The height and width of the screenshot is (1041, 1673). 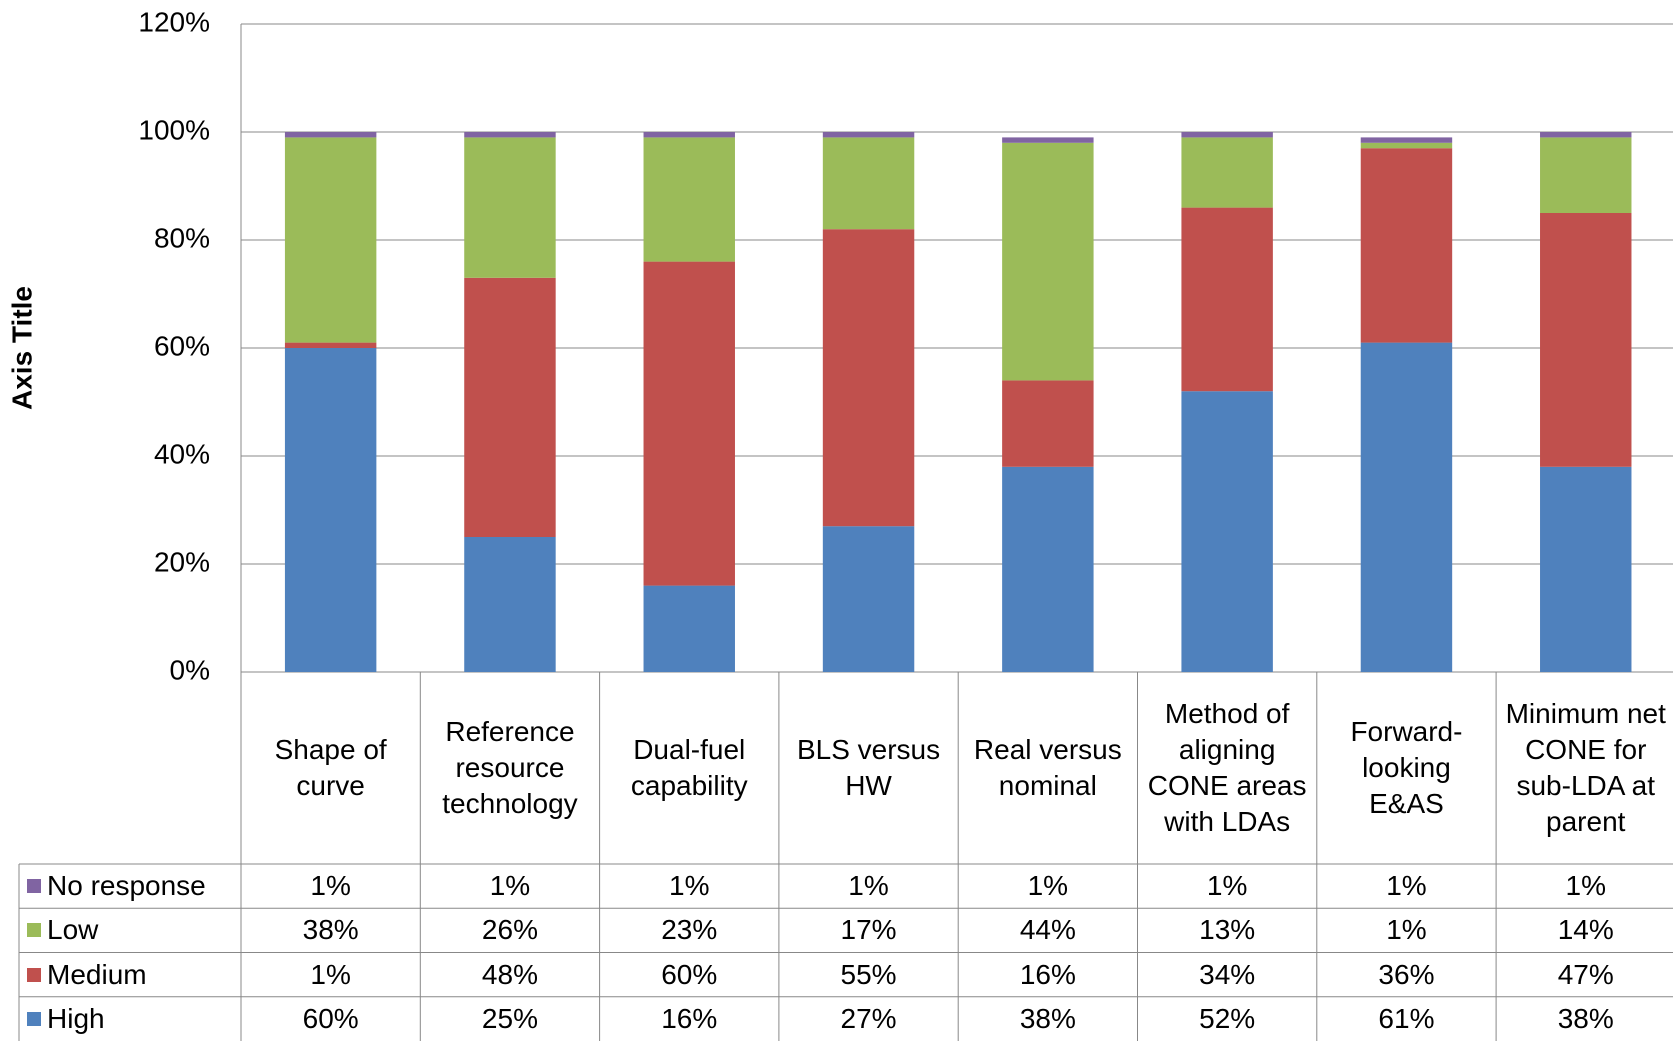 I want to click on y-tick-label: 100%, so click(x=174, y=129).